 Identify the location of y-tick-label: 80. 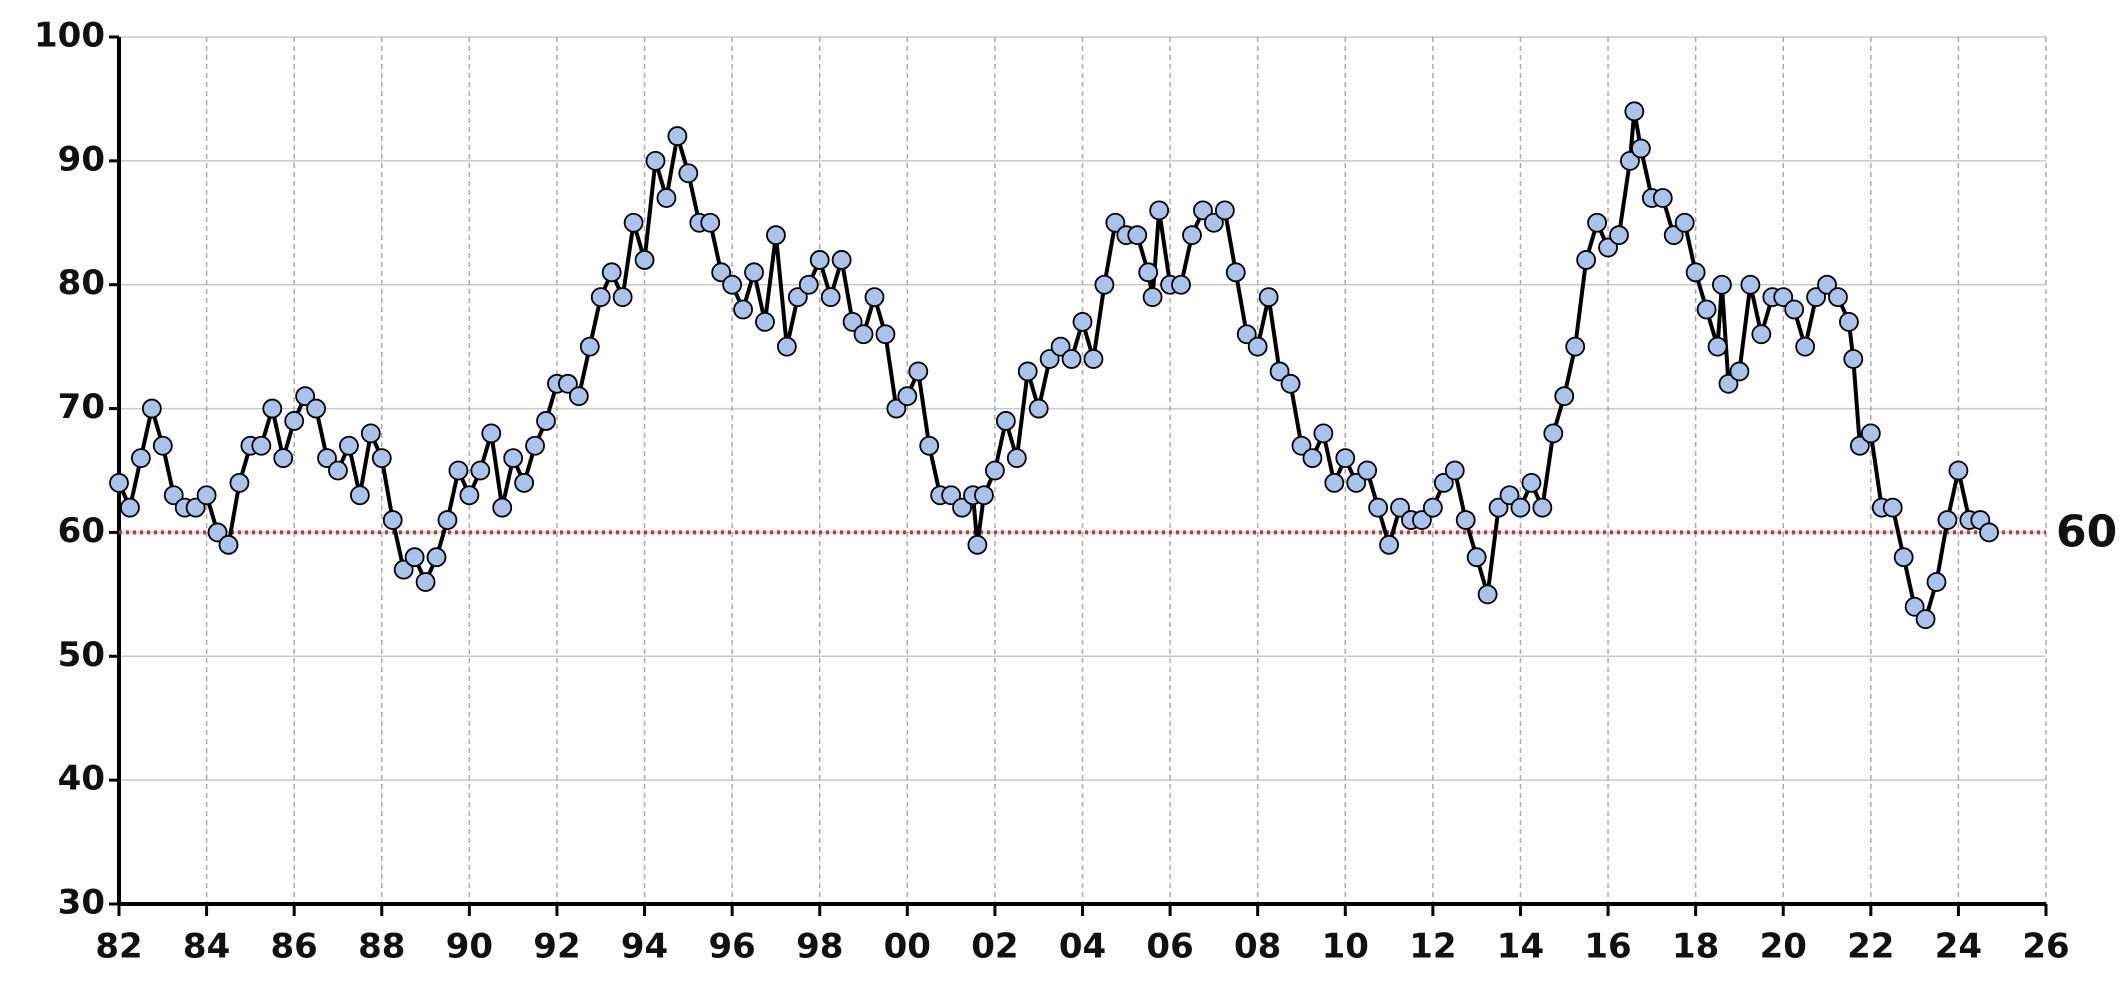
(81, 283).